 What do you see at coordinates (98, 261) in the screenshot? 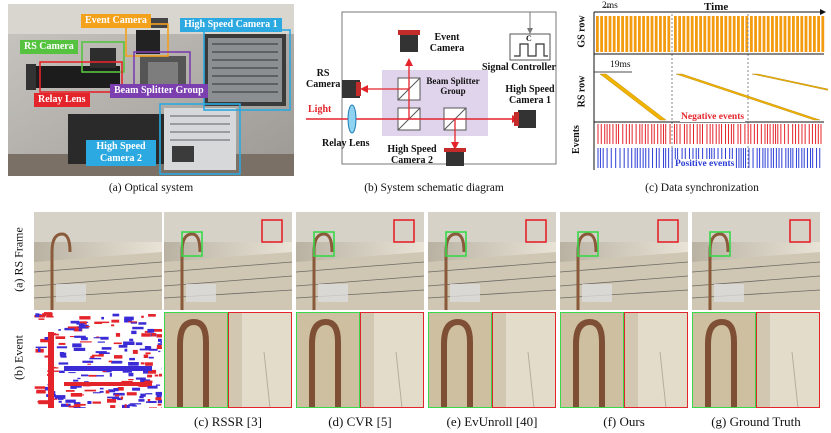
I see `rs-frame-input` at bounding box center [98, 261].